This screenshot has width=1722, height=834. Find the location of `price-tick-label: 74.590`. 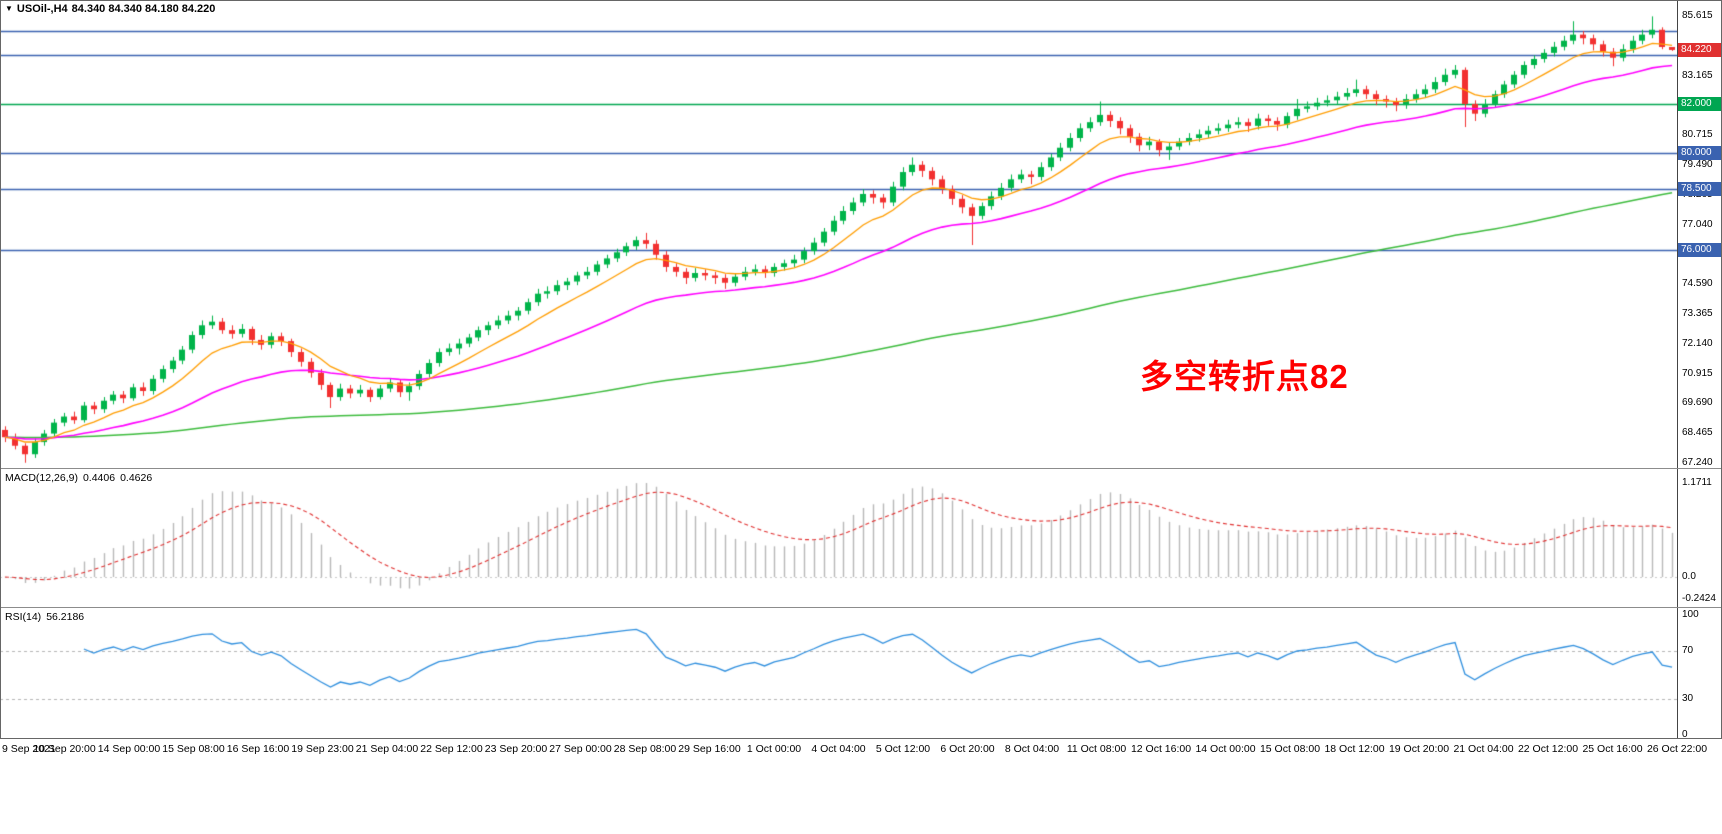

price-tick-label: 74.590 is located at coordinates (1697, 284).